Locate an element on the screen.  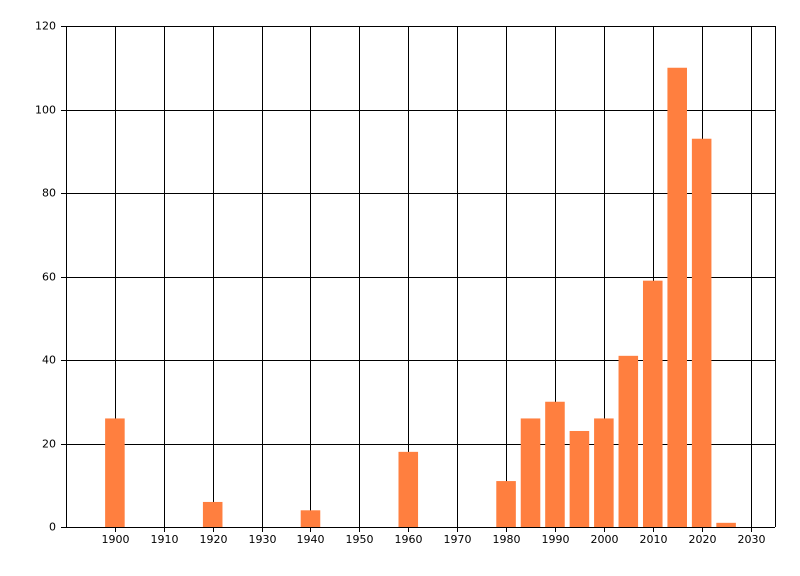
x-tick-label: 1900 is located at coordinates (116, 539).